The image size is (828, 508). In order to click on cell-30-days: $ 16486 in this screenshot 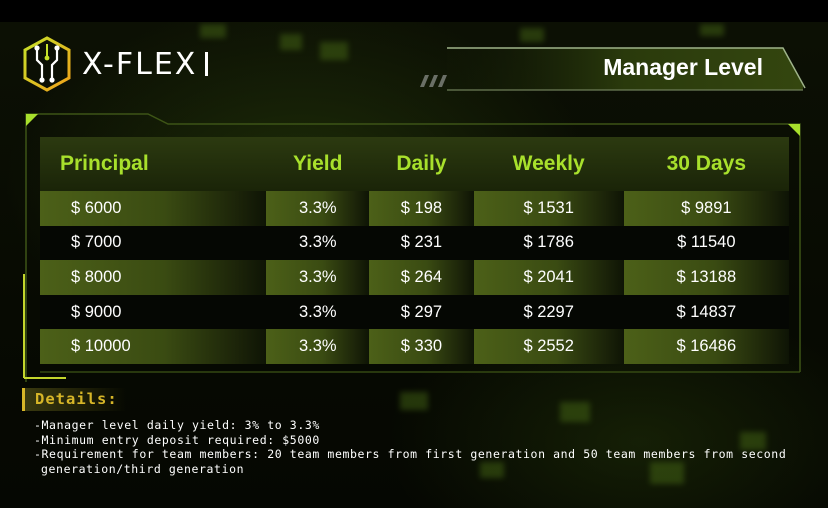, I will do `click(706, 346)`.